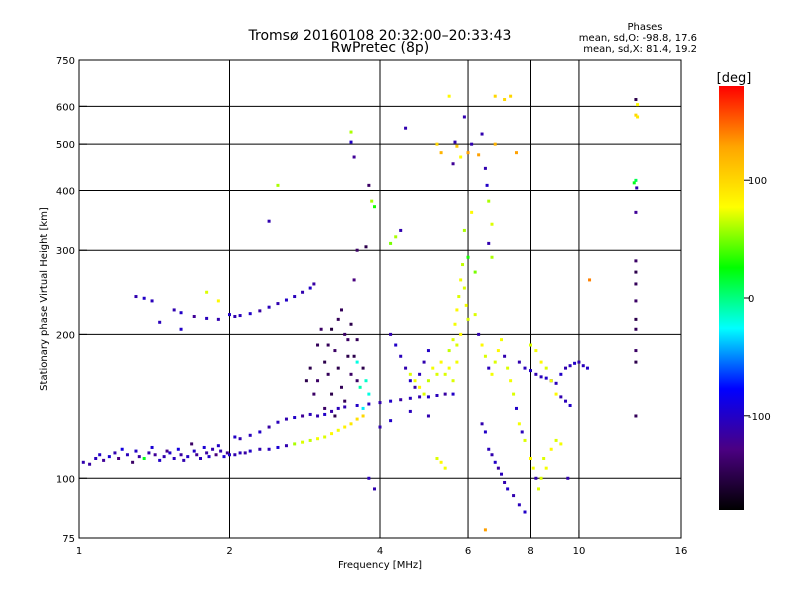 This screenshot has height=600, width=800. I want to click on x-tick-label: 1, so click(79, 551).